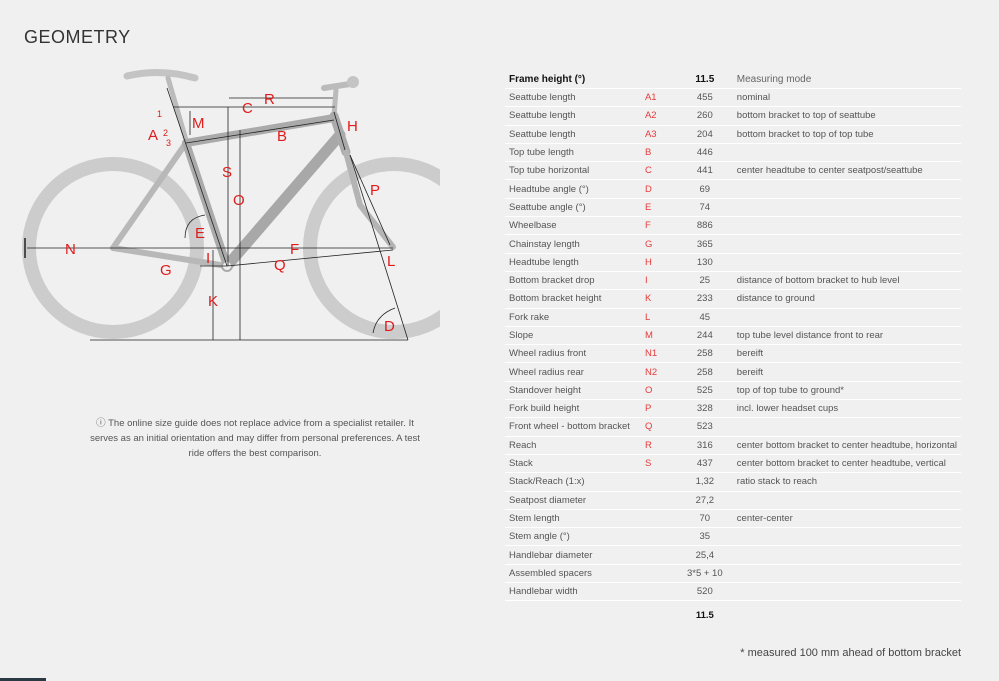 This screenshot has width=999, height=681. I want to click on row-value: 455, so click(704, 98).